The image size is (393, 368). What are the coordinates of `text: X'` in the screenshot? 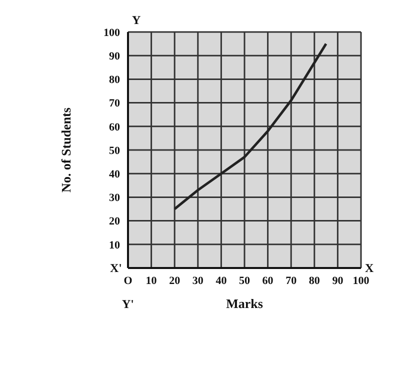 It's located at (116, 268).